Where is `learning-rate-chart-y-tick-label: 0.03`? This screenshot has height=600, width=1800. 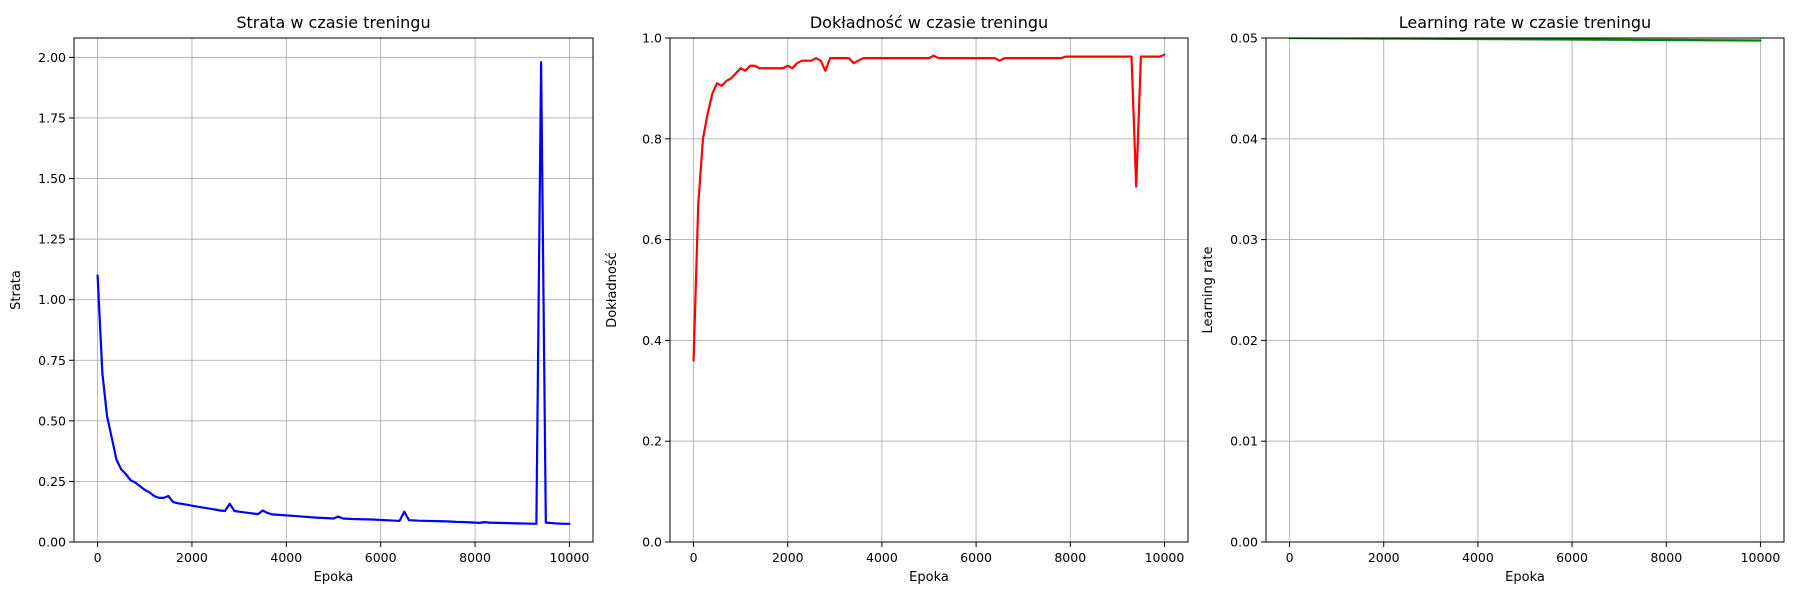
learning-rate-chart-y-tick-label: 0.03 is located at coordinates (1244, 239).